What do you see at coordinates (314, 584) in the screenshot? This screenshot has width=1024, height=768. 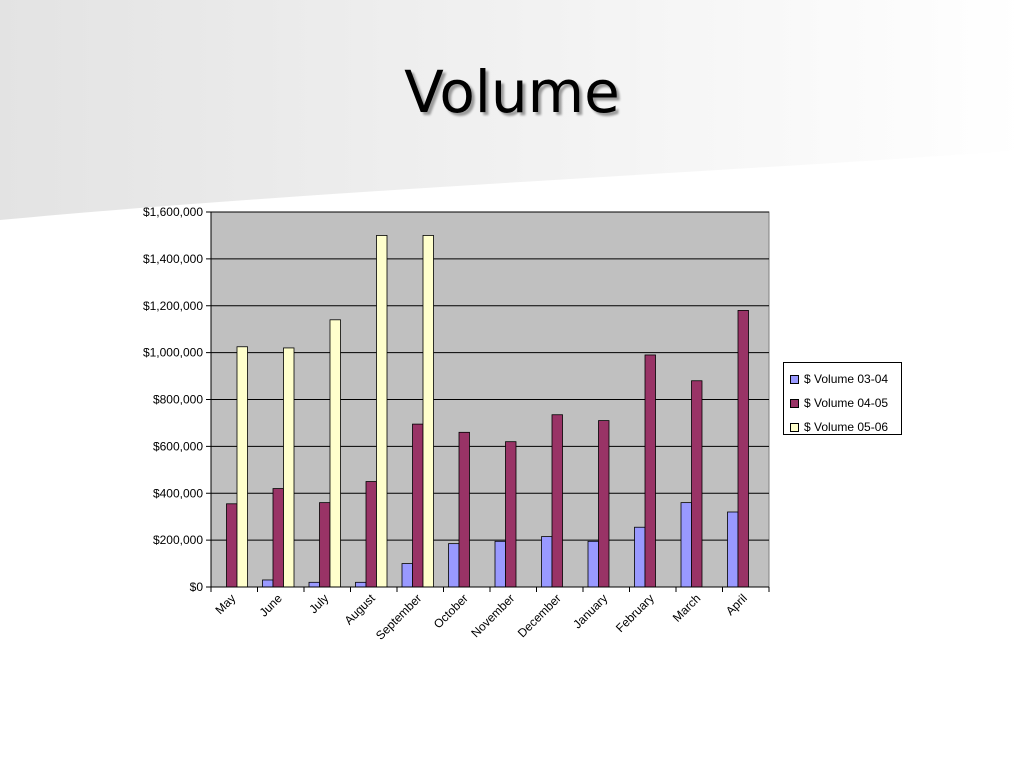 I see `bar-0304-july` at bounding box center [314, 584].